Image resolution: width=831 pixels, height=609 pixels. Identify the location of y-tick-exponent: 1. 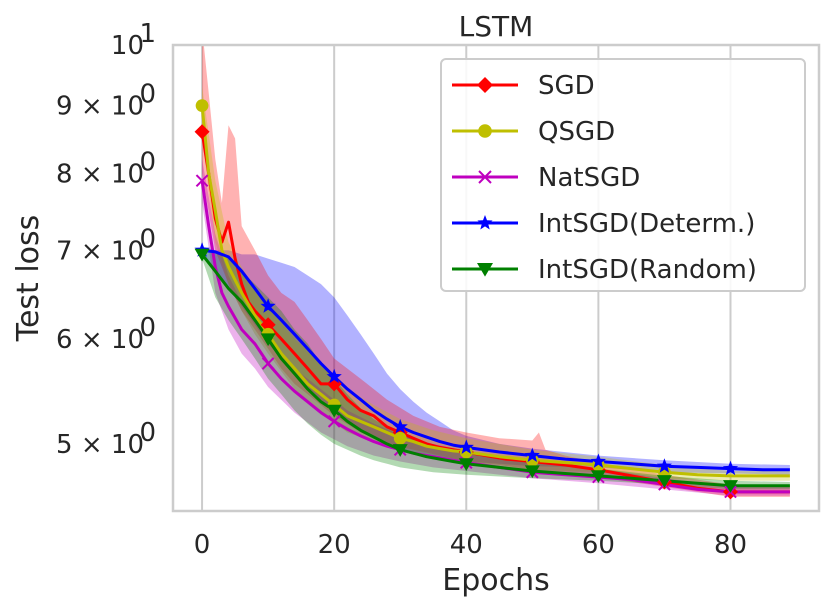
(147, 34).